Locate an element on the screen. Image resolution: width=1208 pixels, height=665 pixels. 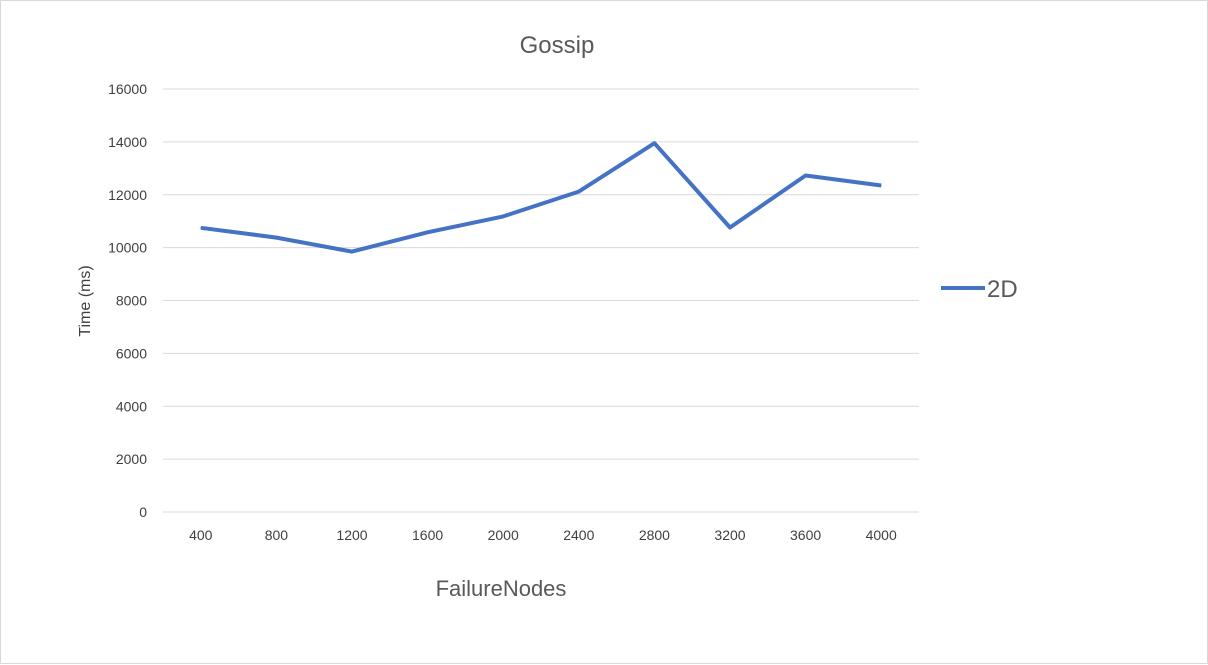
x-tick-label: 1600 is located at coordinates (427, 535).